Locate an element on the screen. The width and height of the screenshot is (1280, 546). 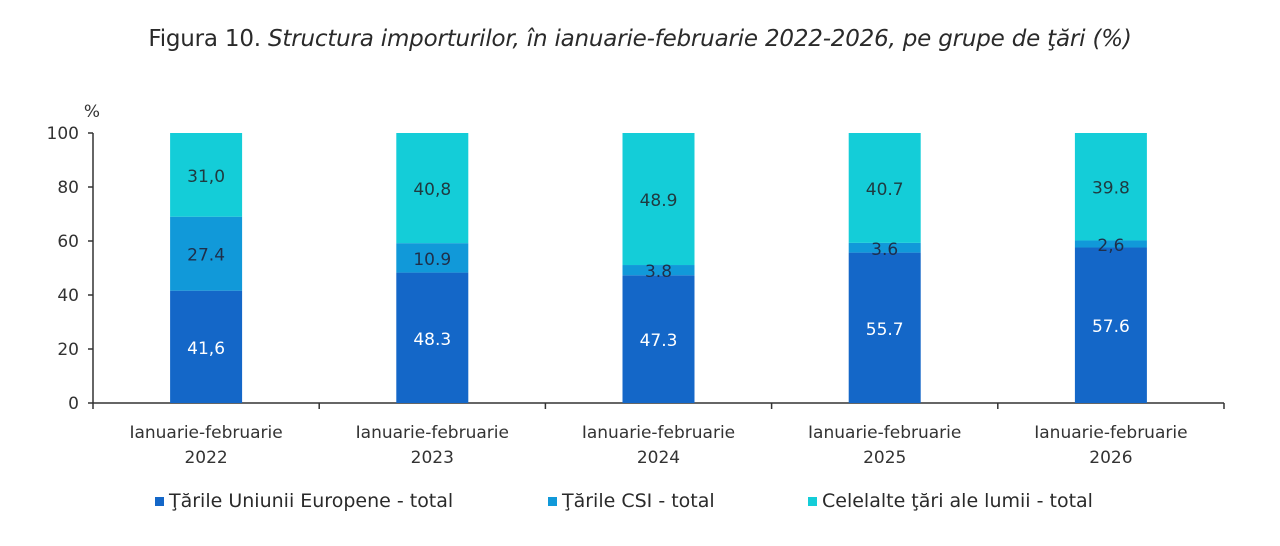
data-label: 48.9 is located at coordinates (659, 201).